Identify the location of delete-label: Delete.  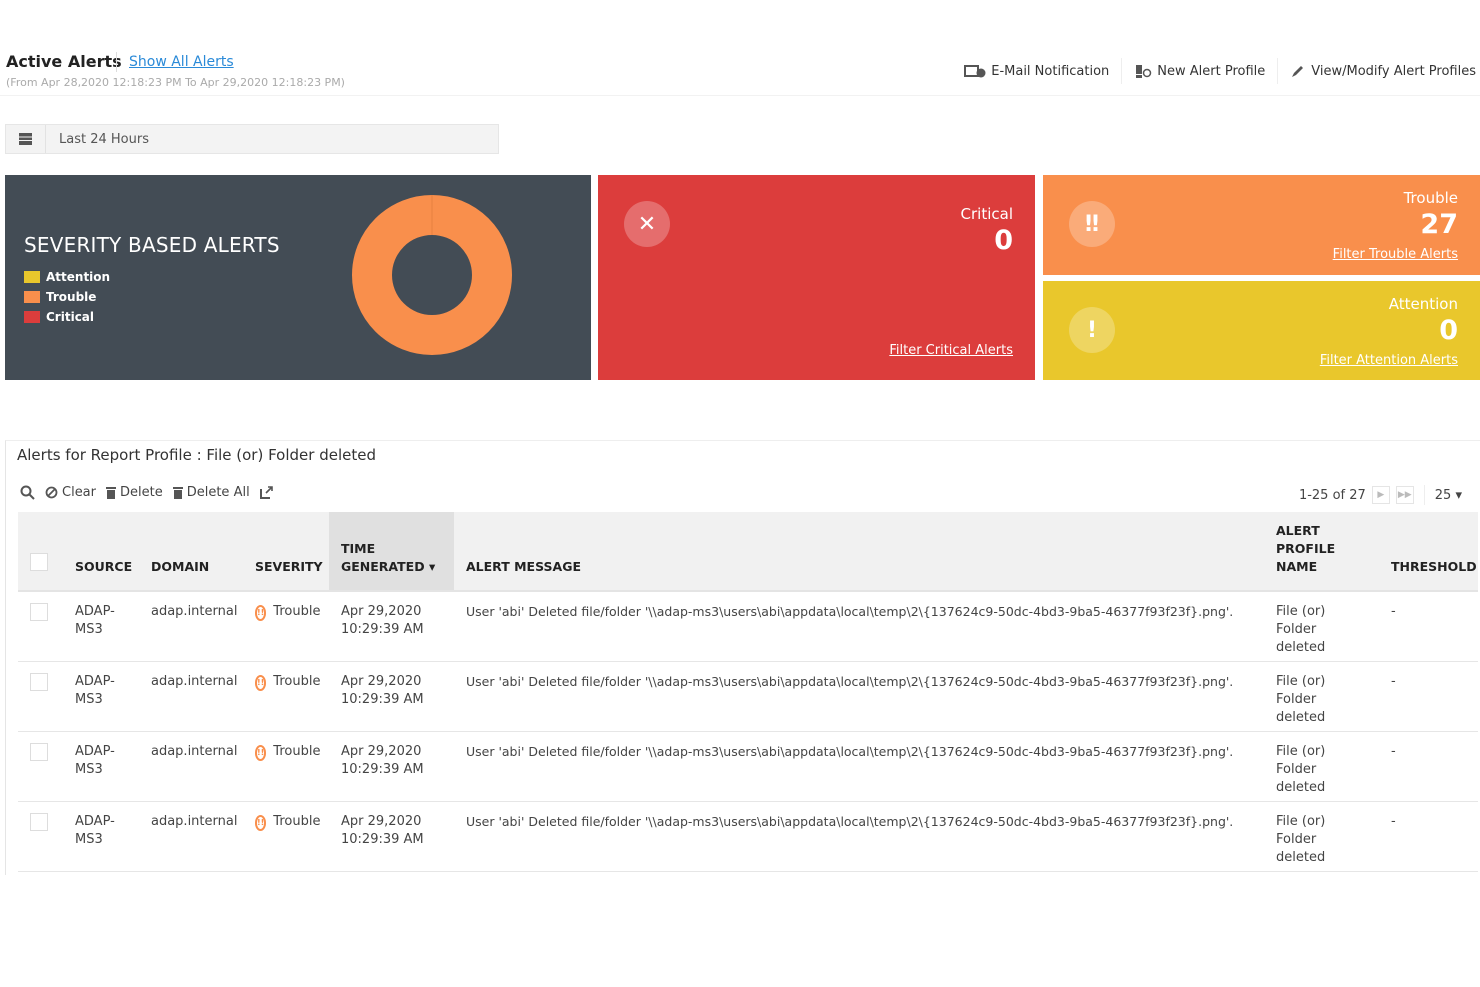
(141, 492).